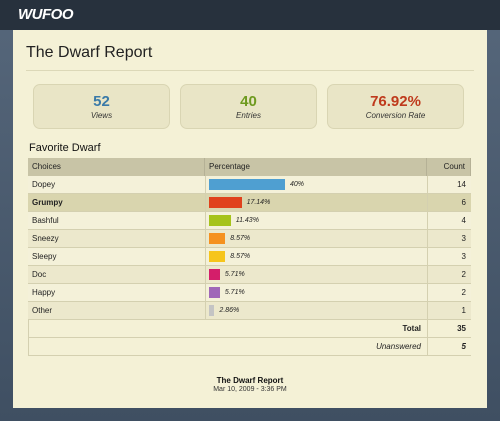 The width and height of the screenshot is (500, 421). I want to click on report-title: The Dwarf Report, so click(89, 52).